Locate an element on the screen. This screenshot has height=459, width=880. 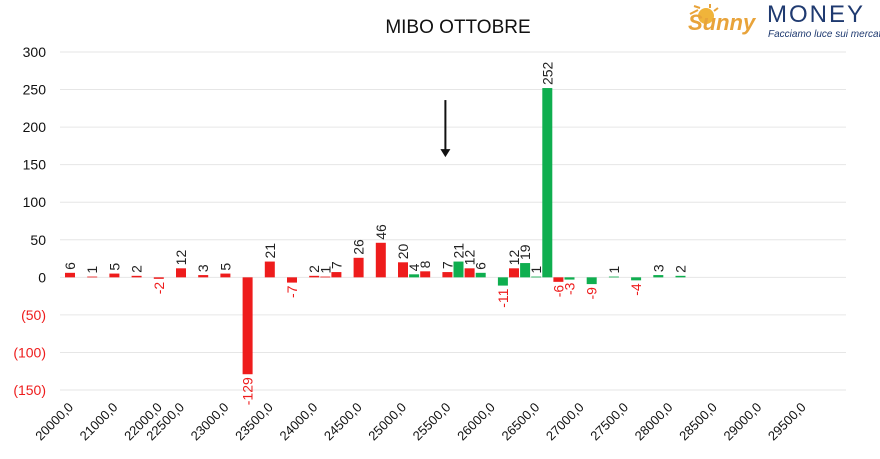
x-tick-label: 25500,0 is located at coordinates (432, 422).